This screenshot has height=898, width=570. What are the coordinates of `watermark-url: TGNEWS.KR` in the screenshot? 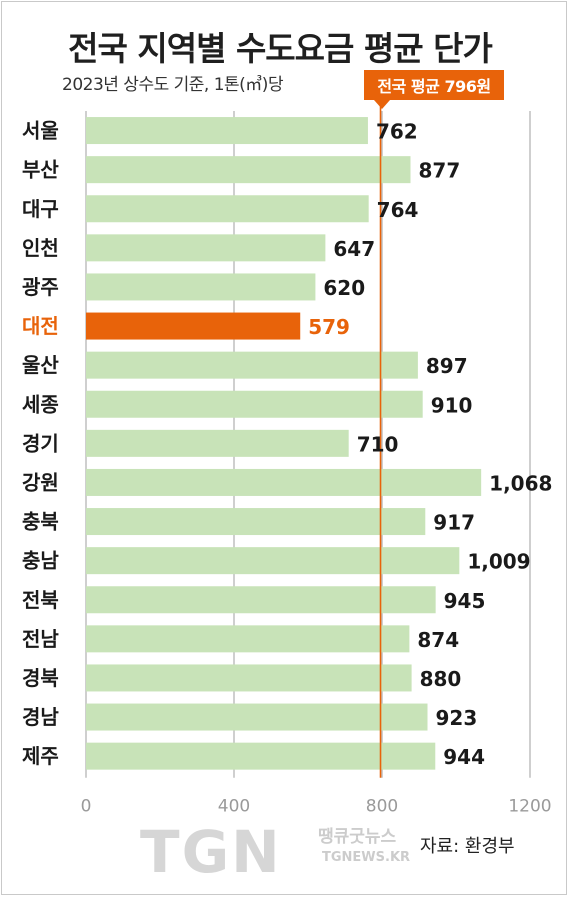 It's located at (366, 857).